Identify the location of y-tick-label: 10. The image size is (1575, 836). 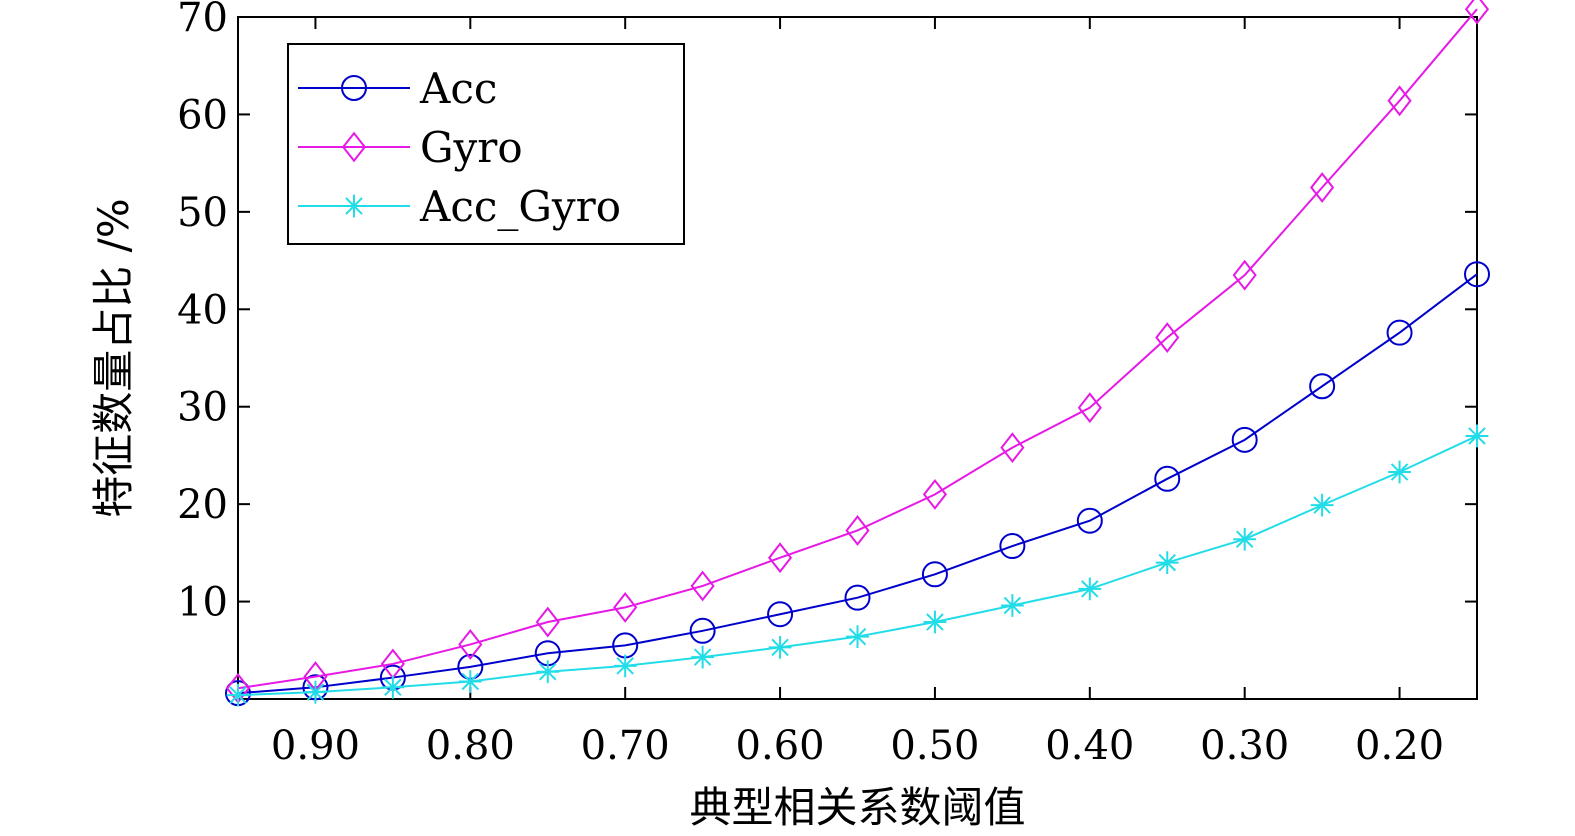
(202, 603).